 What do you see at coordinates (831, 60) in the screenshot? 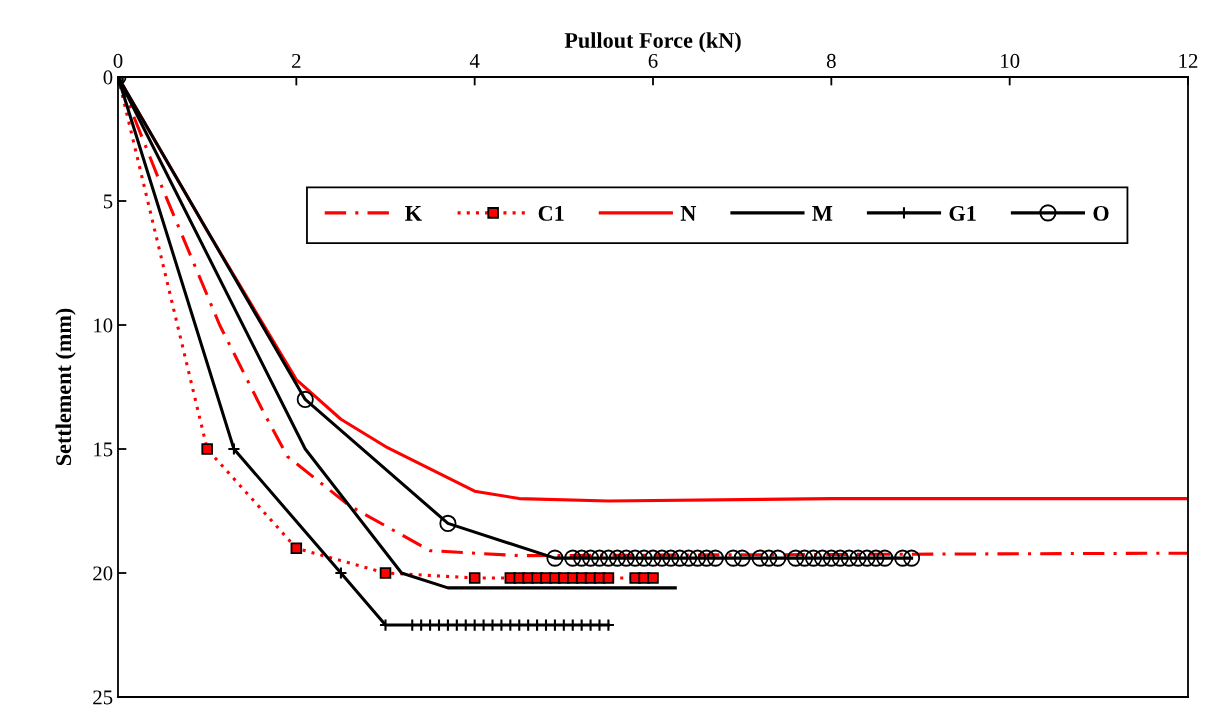
I see `x-tick-label: 8` at bounding box center [831, 60].